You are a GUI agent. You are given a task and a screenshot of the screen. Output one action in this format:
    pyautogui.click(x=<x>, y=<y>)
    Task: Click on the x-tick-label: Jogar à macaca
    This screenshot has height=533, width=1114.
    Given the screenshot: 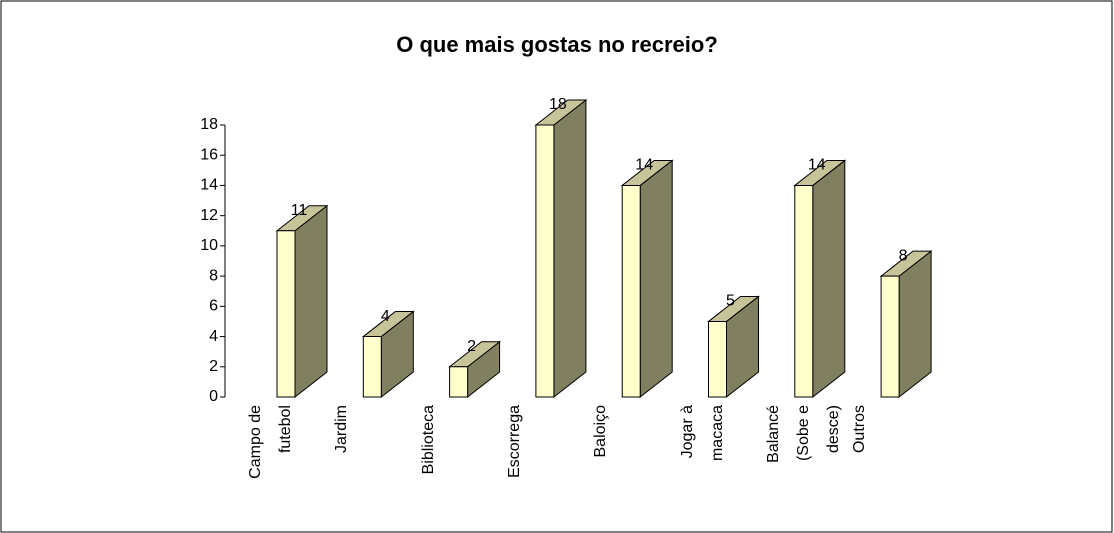 What is the action you would take?
    pyautogui.click(x=702, y=433)
    